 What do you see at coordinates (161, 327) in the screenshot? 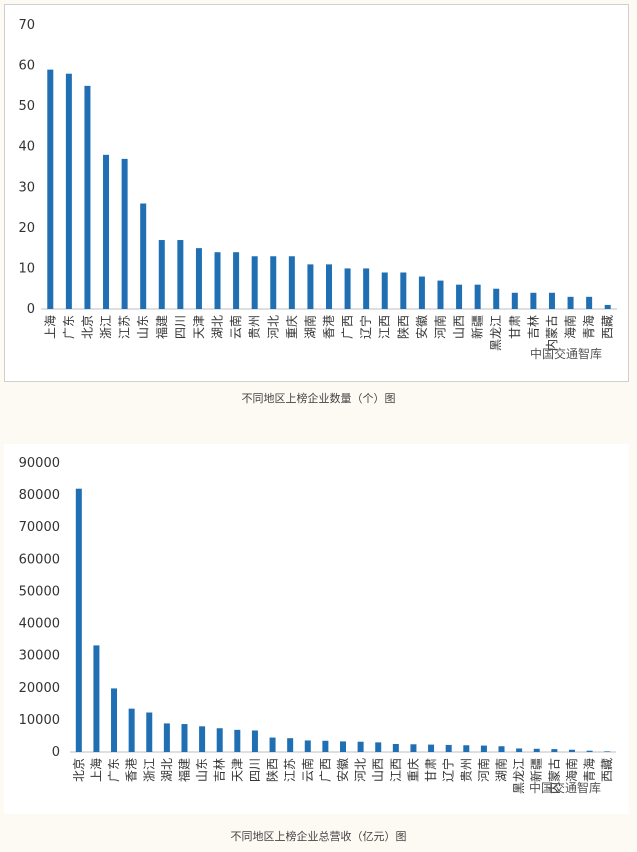
I see `x-tick-label: 福建` at bounding box center [161, 327].